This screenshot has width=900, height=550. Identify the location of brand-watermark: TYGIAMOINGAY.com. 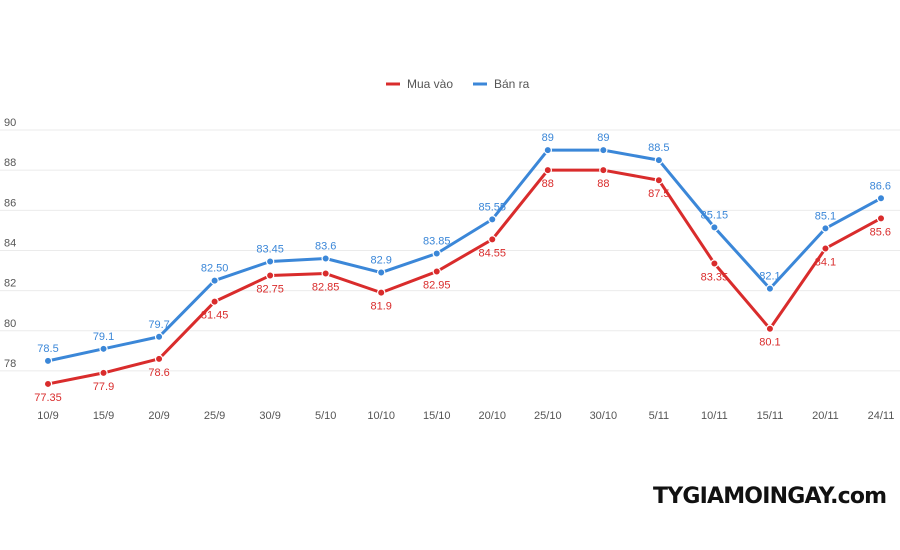
(770, 496).